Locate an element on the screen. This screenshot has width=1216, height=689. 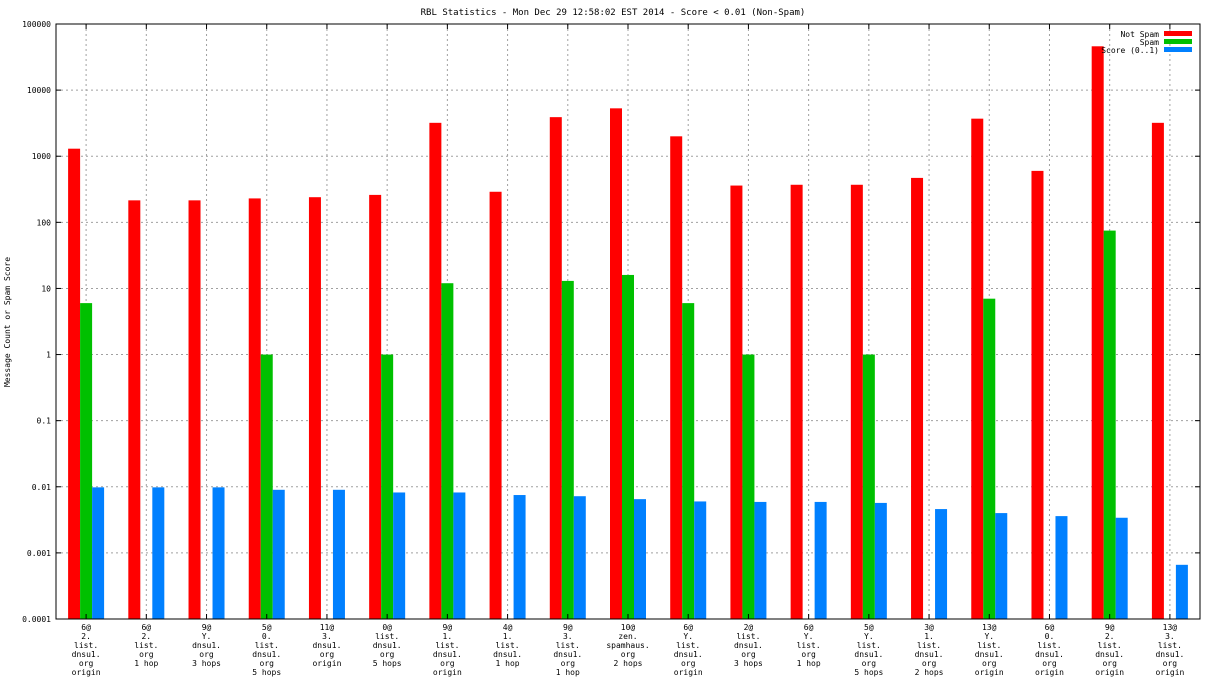
y-axis-label: Message Count or Spam Score is located at coordinates (7, 322).